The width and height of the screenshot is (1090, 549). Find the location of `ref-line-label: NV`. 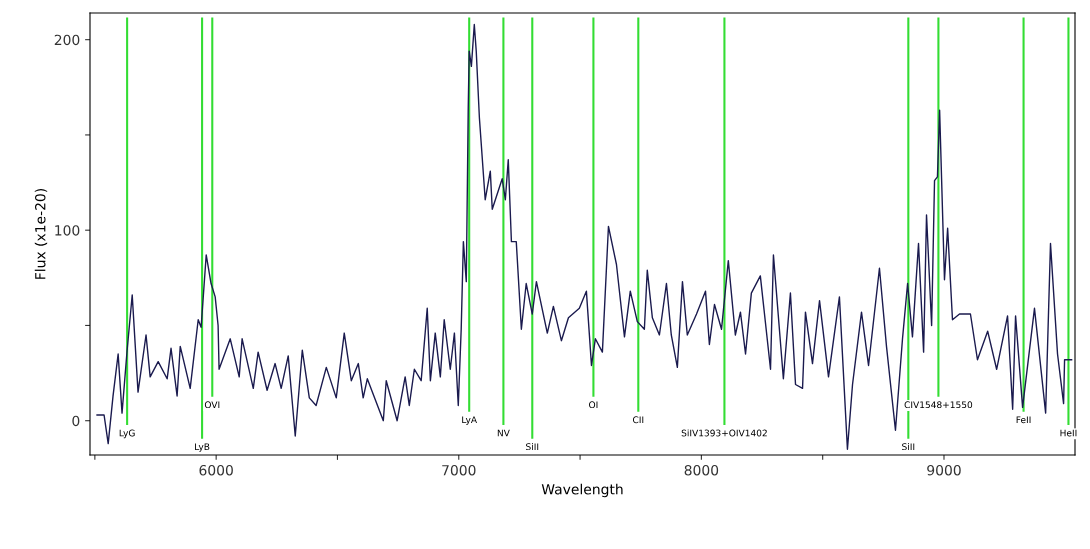

ref-line-label: NV is located at coordinates (503, 433).